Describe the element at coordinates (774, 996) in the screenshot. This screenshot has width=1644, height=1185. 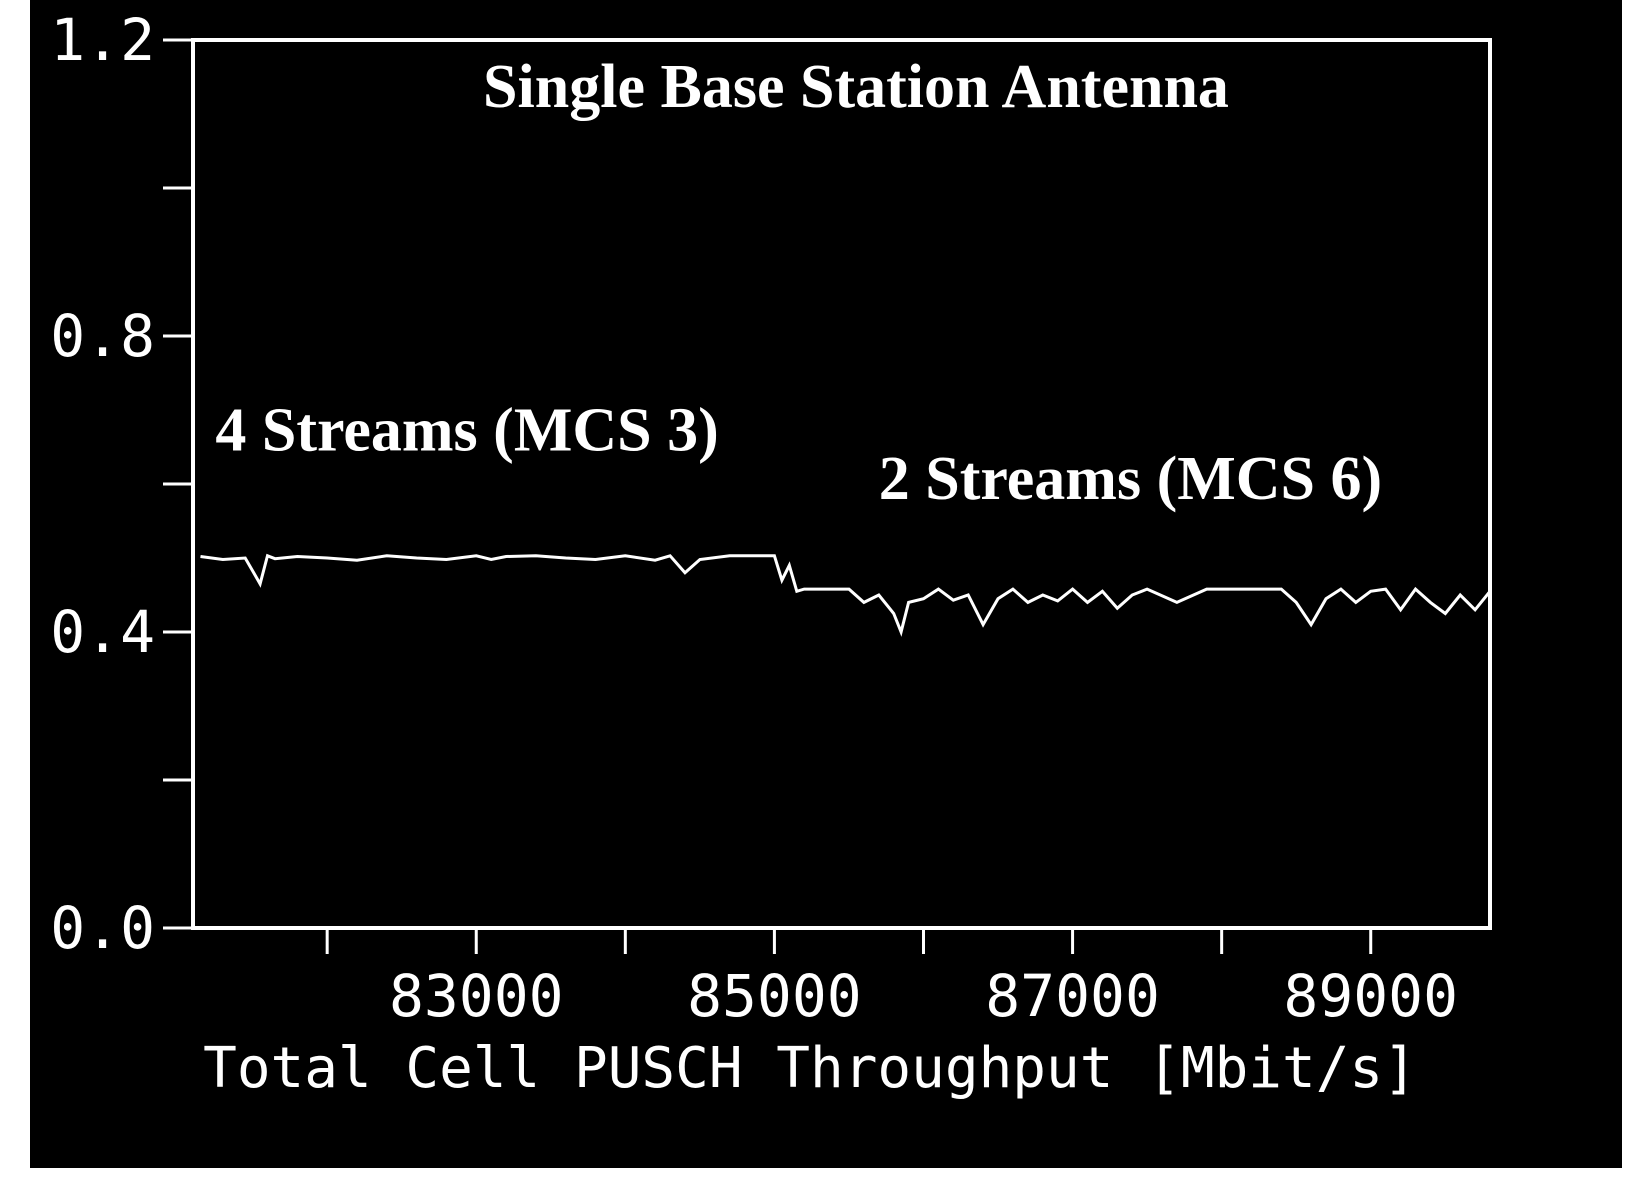
I see `x-tick-label: 85000` at that location.